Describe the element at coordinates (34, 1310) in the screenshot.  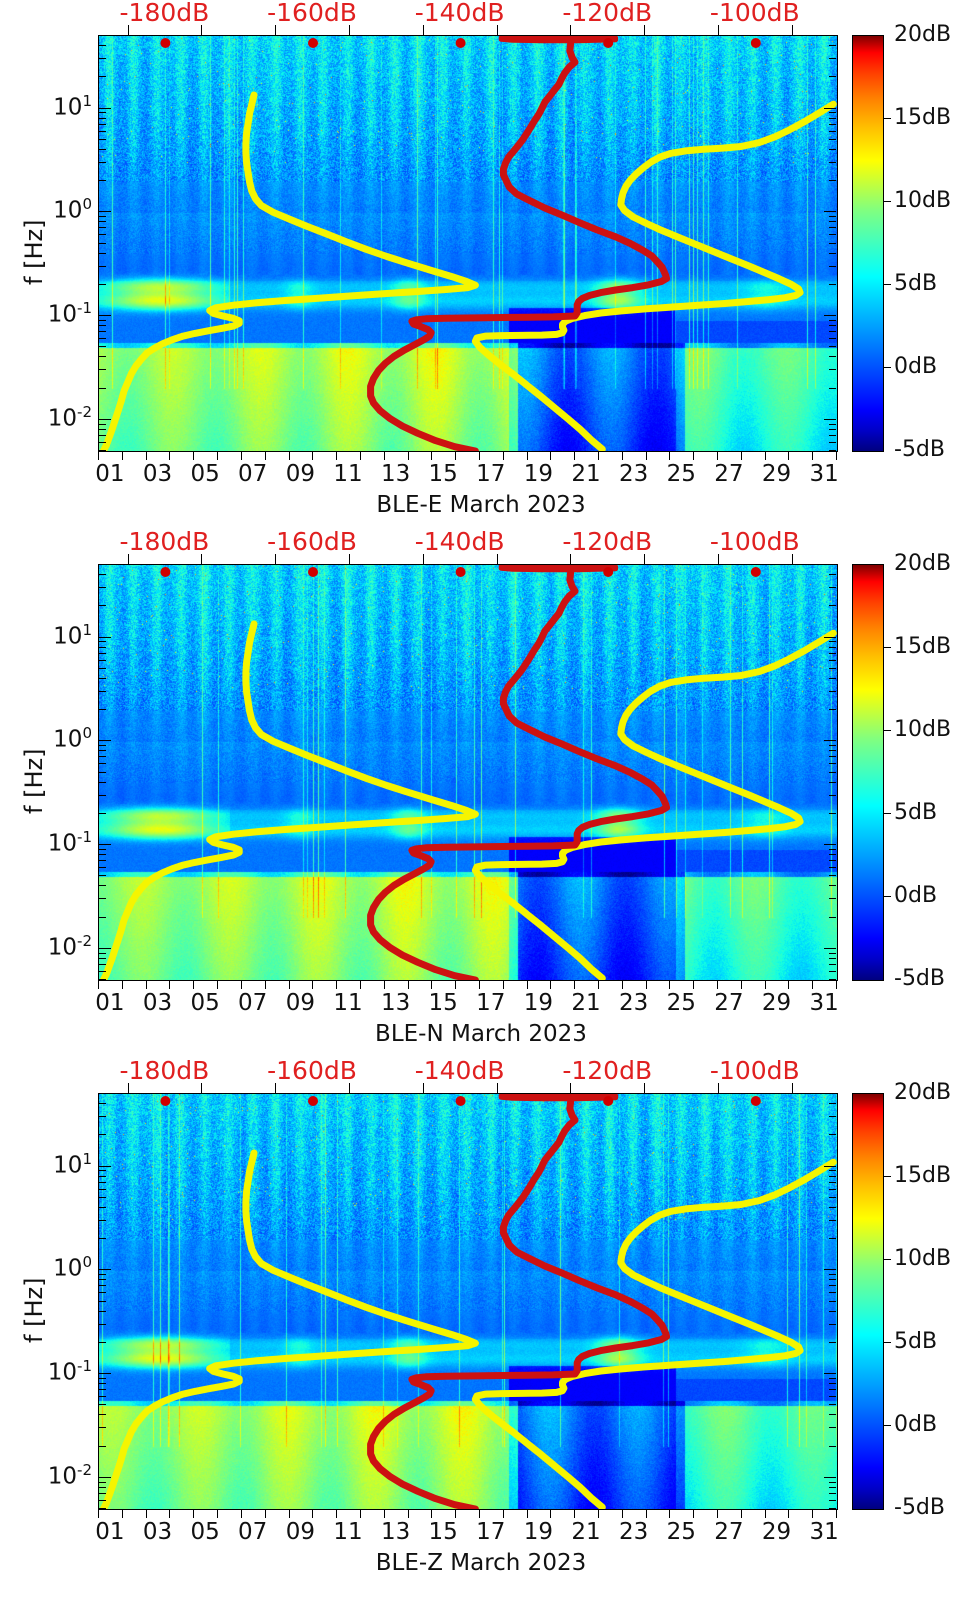
I see `y-axis-title: f [Hz]` at that location.